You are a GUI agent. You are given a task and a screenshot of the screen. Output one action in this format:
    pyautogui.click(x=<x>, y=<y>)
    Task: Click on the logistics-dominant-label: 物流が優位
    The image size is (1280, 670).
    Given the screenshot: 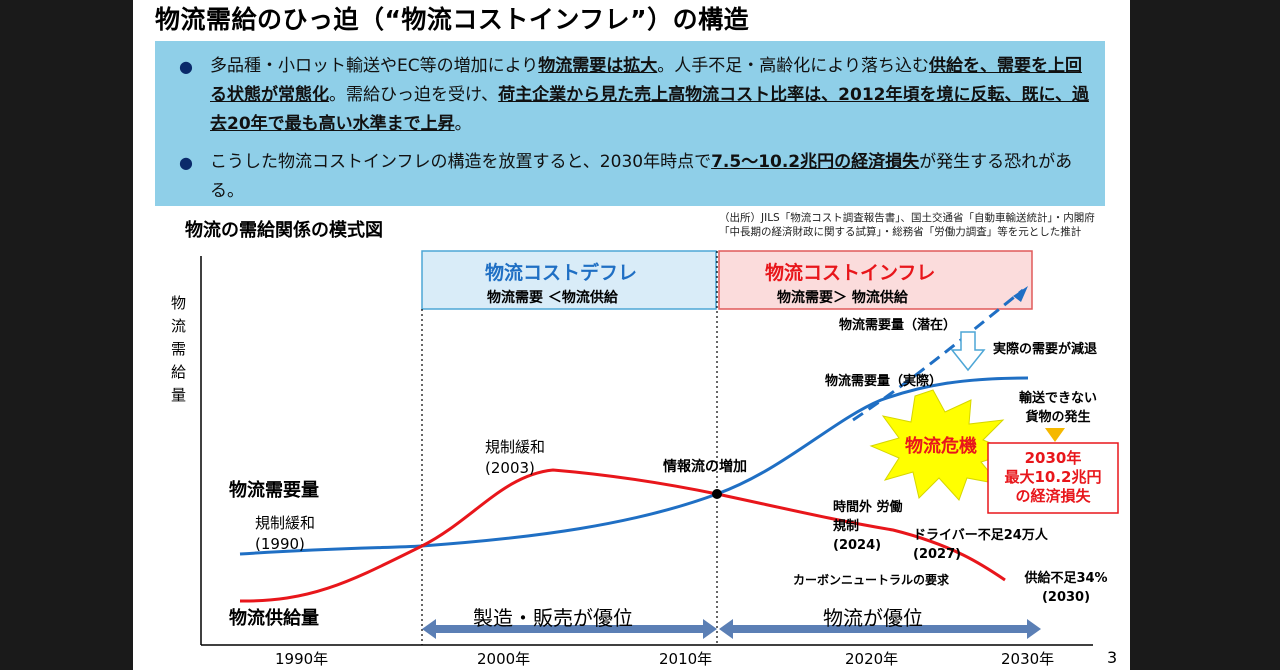 What is the action you would take?
    pyautogui.click(x=873, y=618)
    